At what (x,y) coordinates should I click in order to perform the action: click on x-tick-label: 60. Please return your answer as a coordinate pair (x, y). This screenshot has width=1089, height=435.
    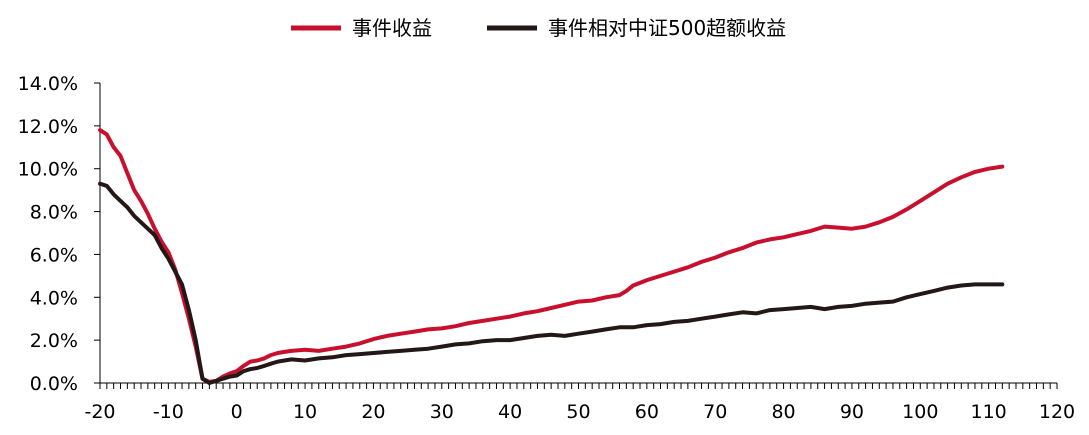
    Looking at the image, I should click on (647, 412).